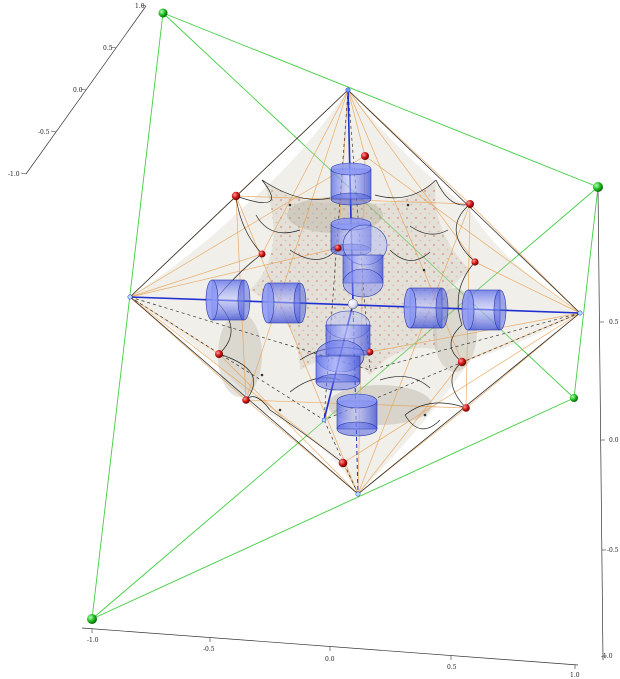 The image size is (620, 679). I want to click on top-left-tick-label: 0.0, so click(78, 90).